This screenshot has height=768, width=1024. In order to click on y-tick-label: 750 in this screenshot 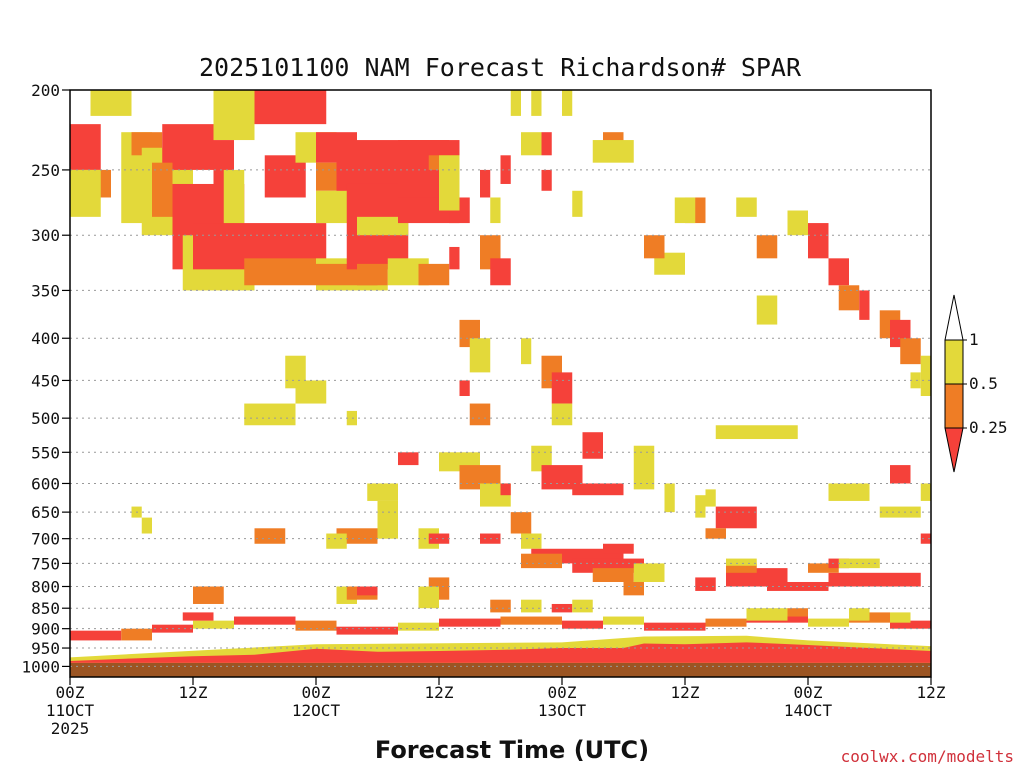, I will do `click(45, 563)`.